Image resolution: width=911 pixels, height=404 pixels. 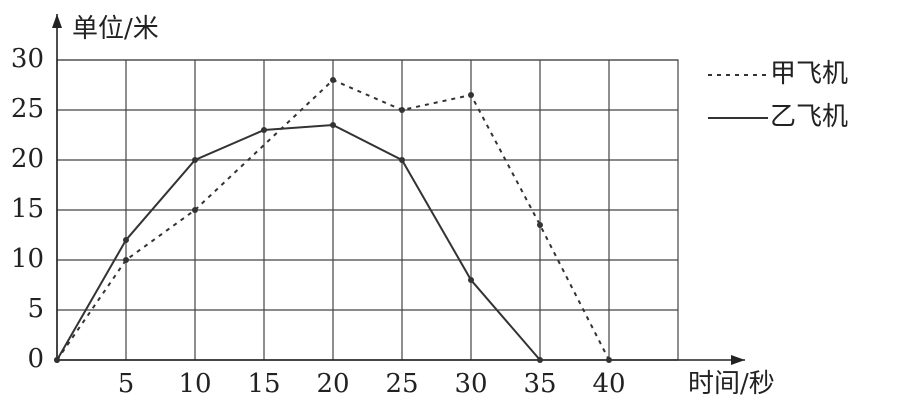 What do you see at coordinates (401, 384) in the screenshot?
I see `x-tick-label: 25` at bounding box center [401, 384].